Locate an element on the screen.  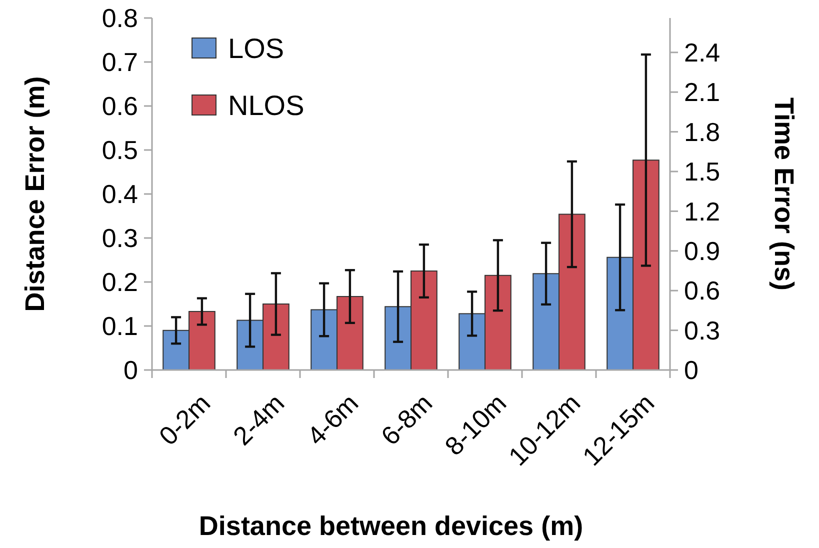
y-tick-label: 0.6 is located at coordinates (120, 106).